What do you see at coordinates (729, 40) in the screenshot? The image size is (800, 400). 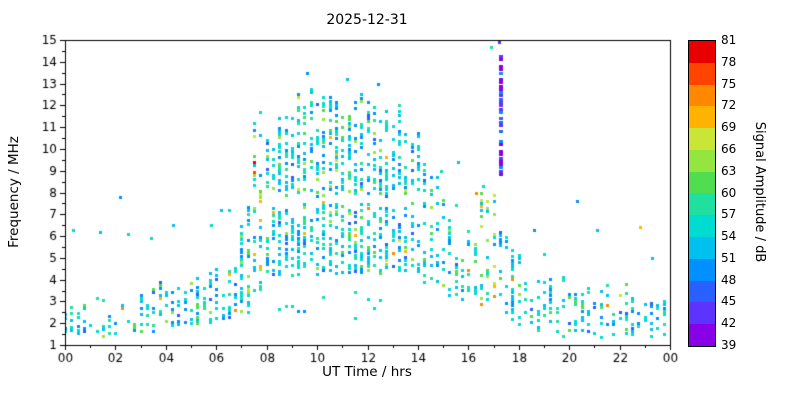 I see `colorbar-tick-label: 81` at bounding box center [729, 40].